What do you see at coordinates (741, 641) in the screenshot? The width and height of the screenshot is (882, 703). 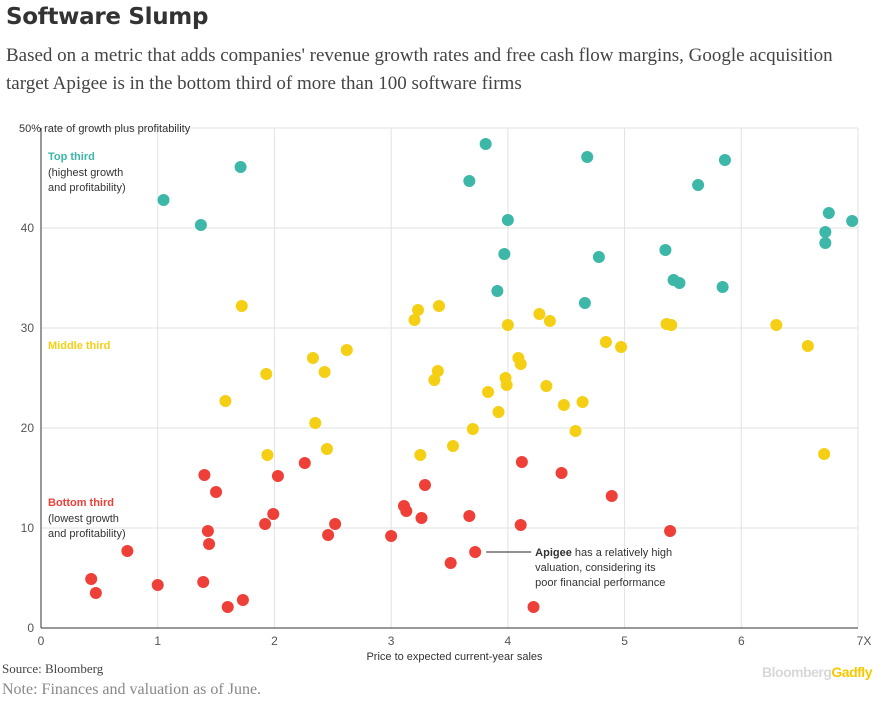 I see `x-tick-label: 6` at bounding box center [741, 641].